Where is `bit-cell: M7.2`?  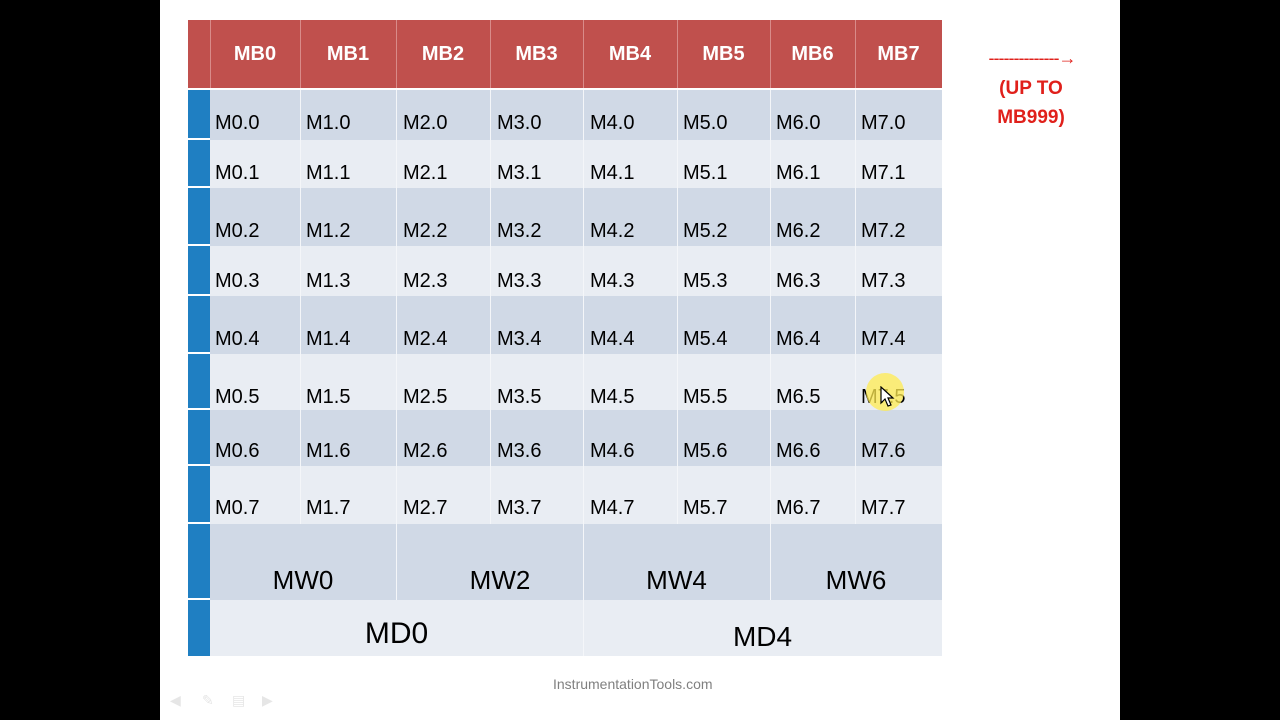 bit-cell: M7.2 is located at coordinates (883, 230).